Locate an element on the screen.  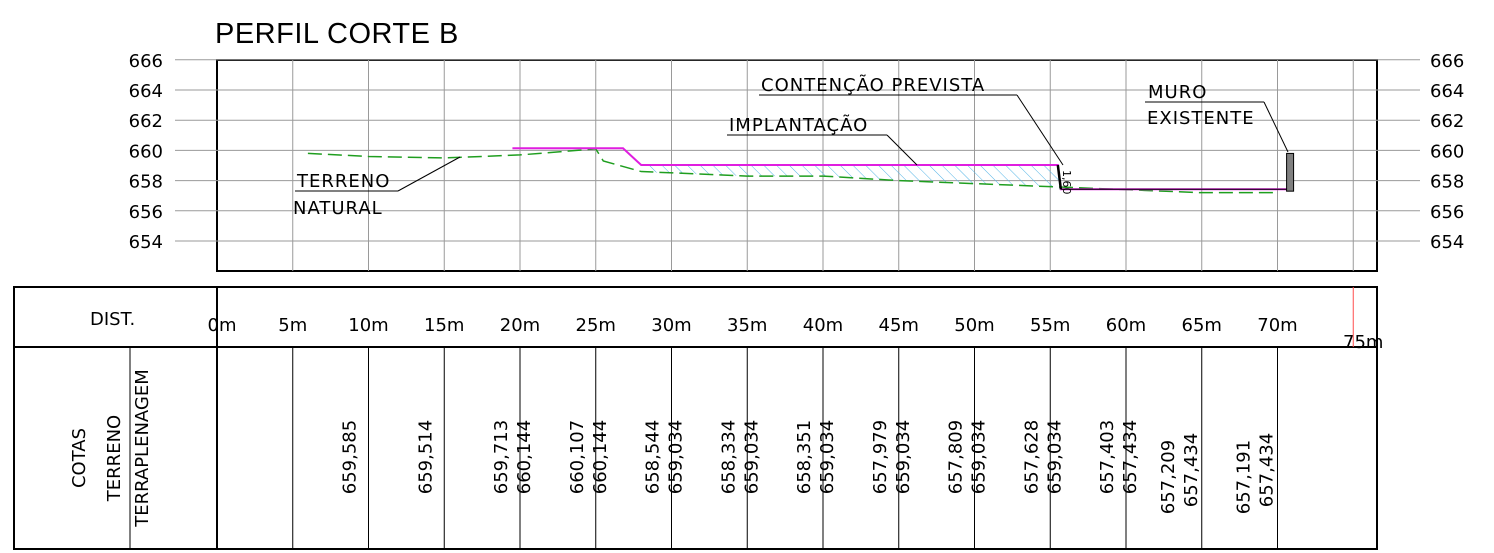
distance-label: 45m is located at coordinates (899, 325).